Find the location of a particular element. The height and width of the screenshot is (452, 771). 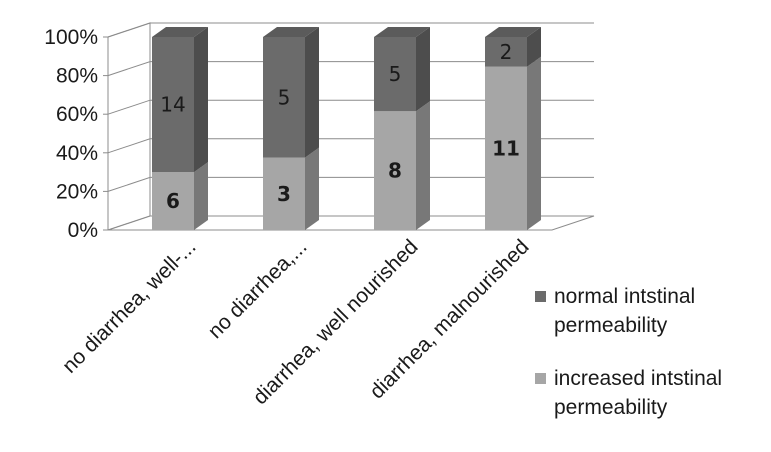

data-label: 6 is located at coordinates (173, 201).